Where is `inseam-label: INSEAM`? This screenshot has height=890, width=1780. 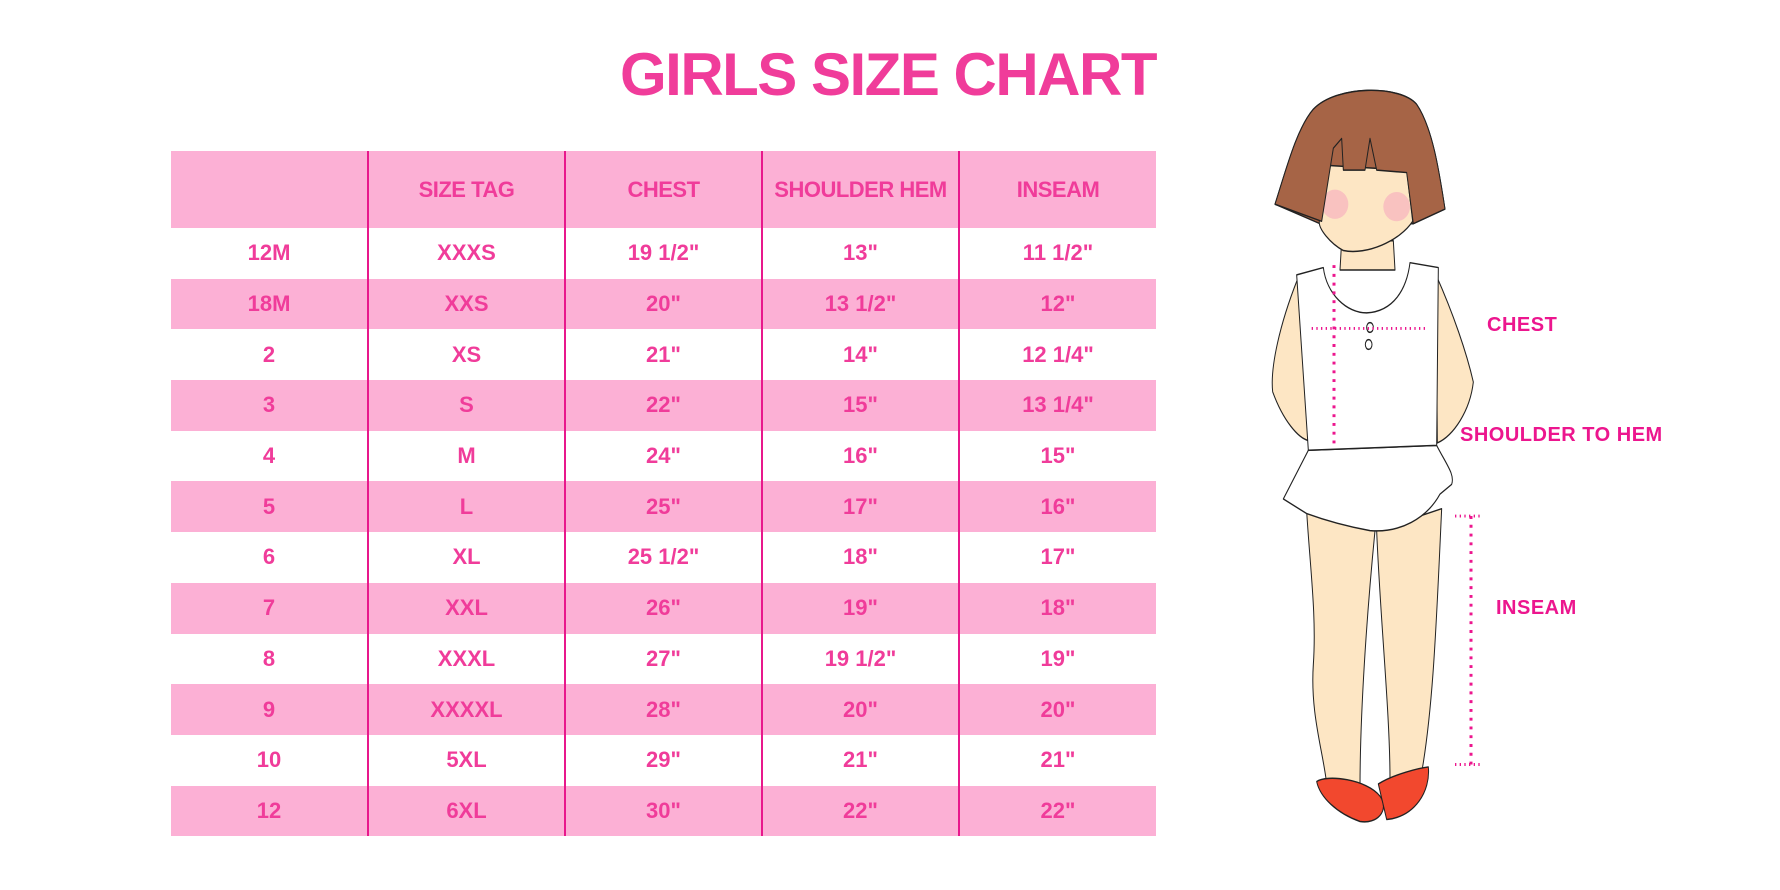
inseam-label: INSEAM is located at coordinates (1536, 608).